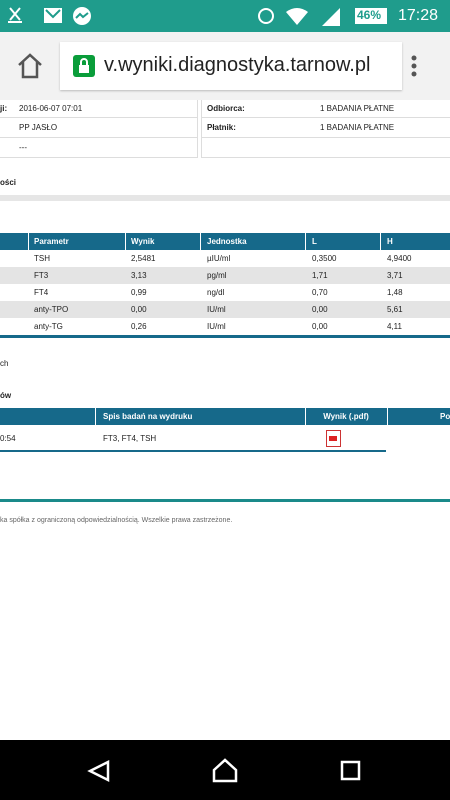  What do you see at coordinates (217, 275) in the screenshot?
I see `table-cell: pg/ml` at bounding box center [217, 275].